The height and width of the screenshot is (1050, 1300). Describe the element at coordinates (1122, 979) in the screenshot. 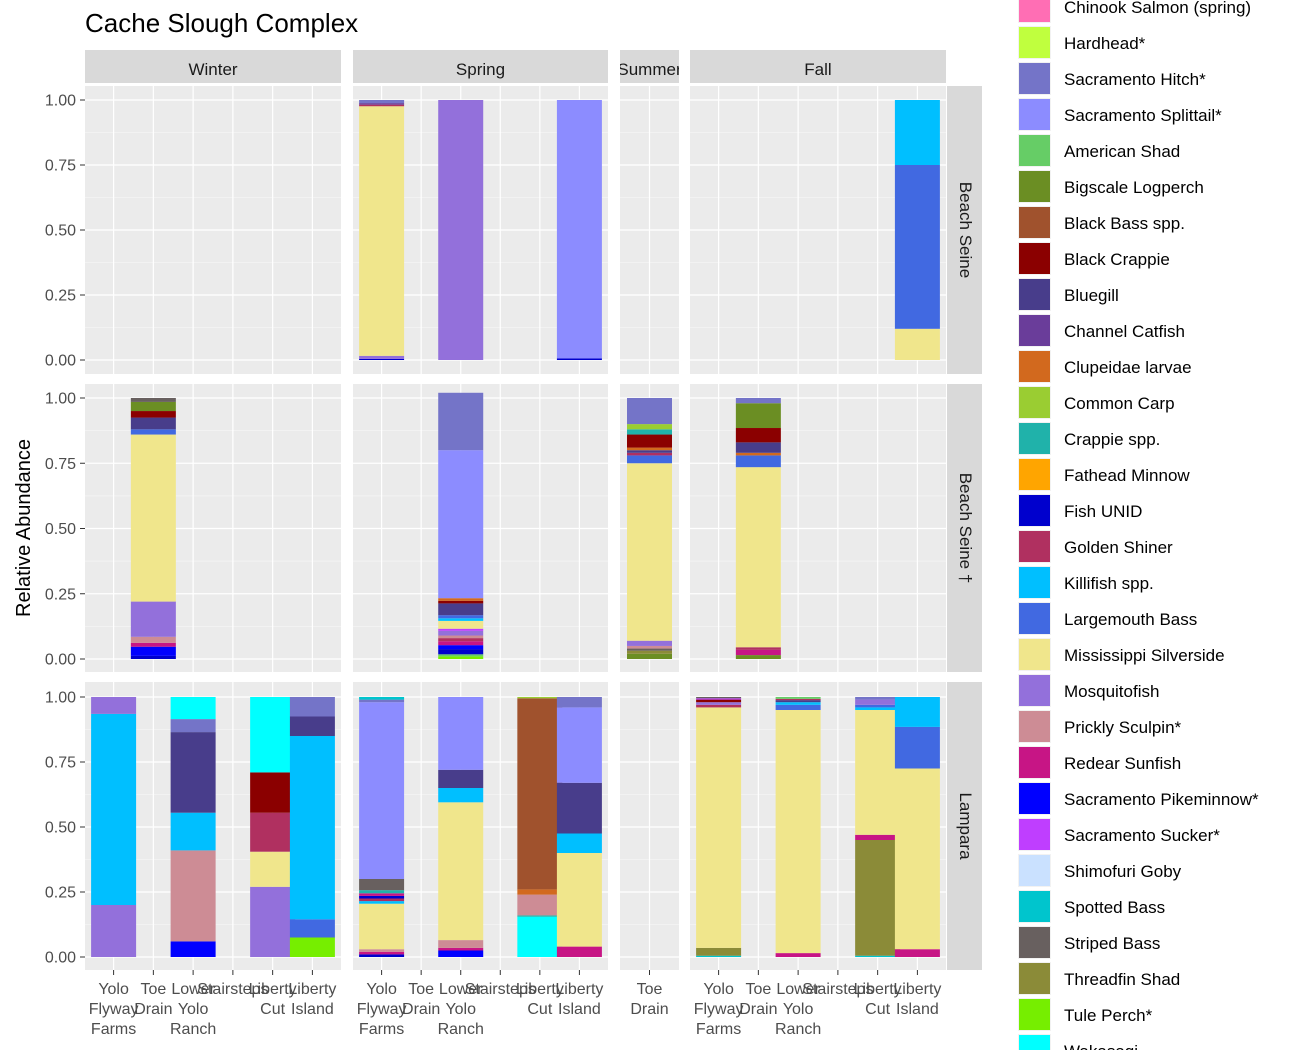

I see `legend-label: Threadfin Shad` at that location.